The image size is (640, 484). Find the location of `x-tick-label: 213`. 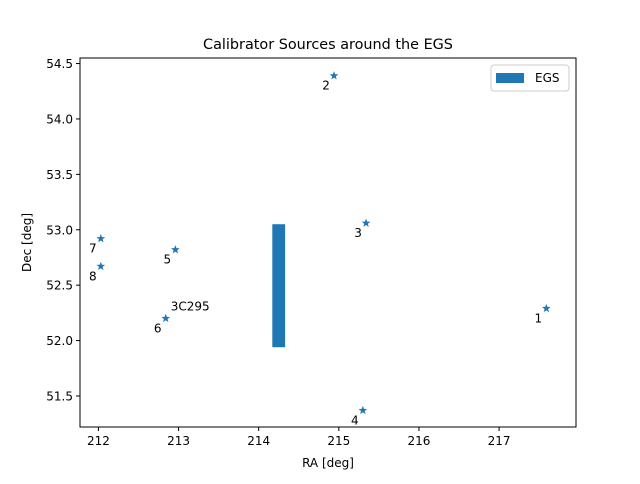

x-tick-label: 213 is located at coordinates (178, 441).